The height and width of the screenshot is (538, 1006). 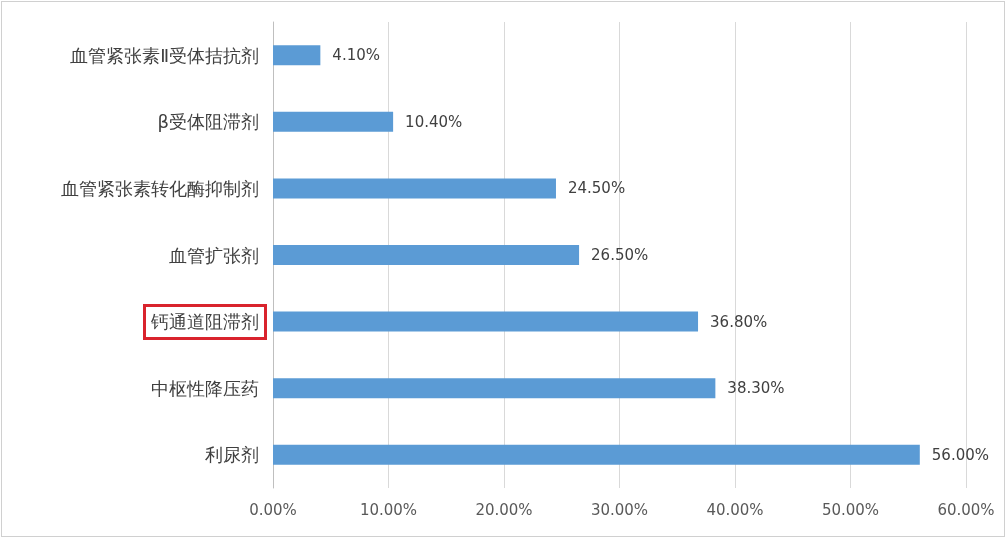 I want to click on x-tick-label: 10.00%, so click(x=388, y=509).